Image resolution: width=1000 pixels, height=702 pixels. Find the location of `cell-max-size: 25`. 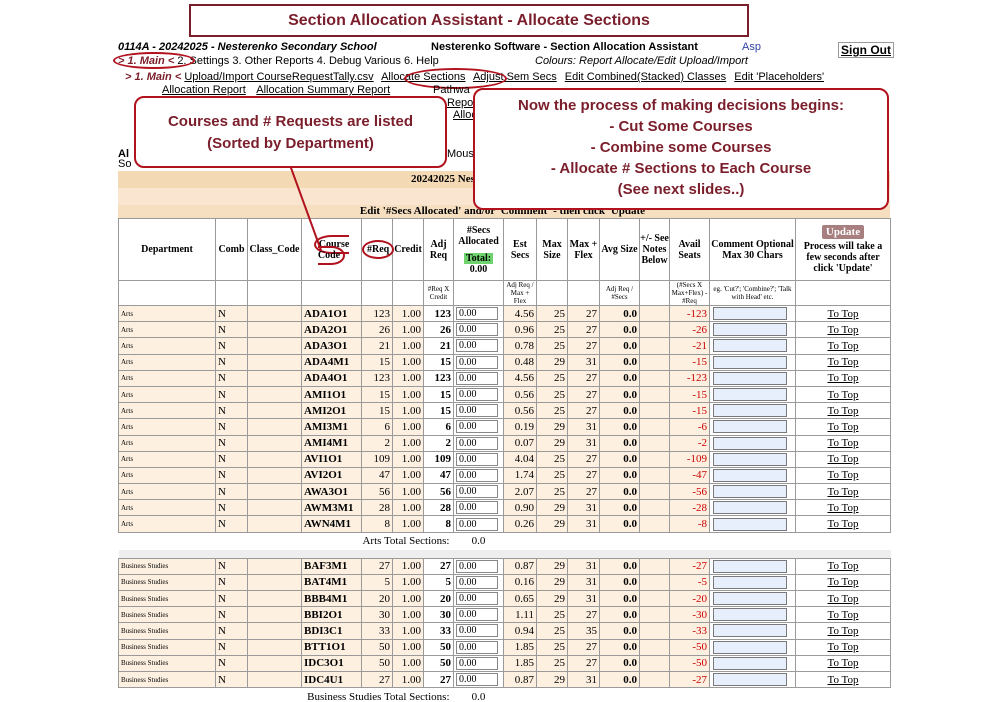

cell-max-size: 25 is located at coordinates (552, 631).